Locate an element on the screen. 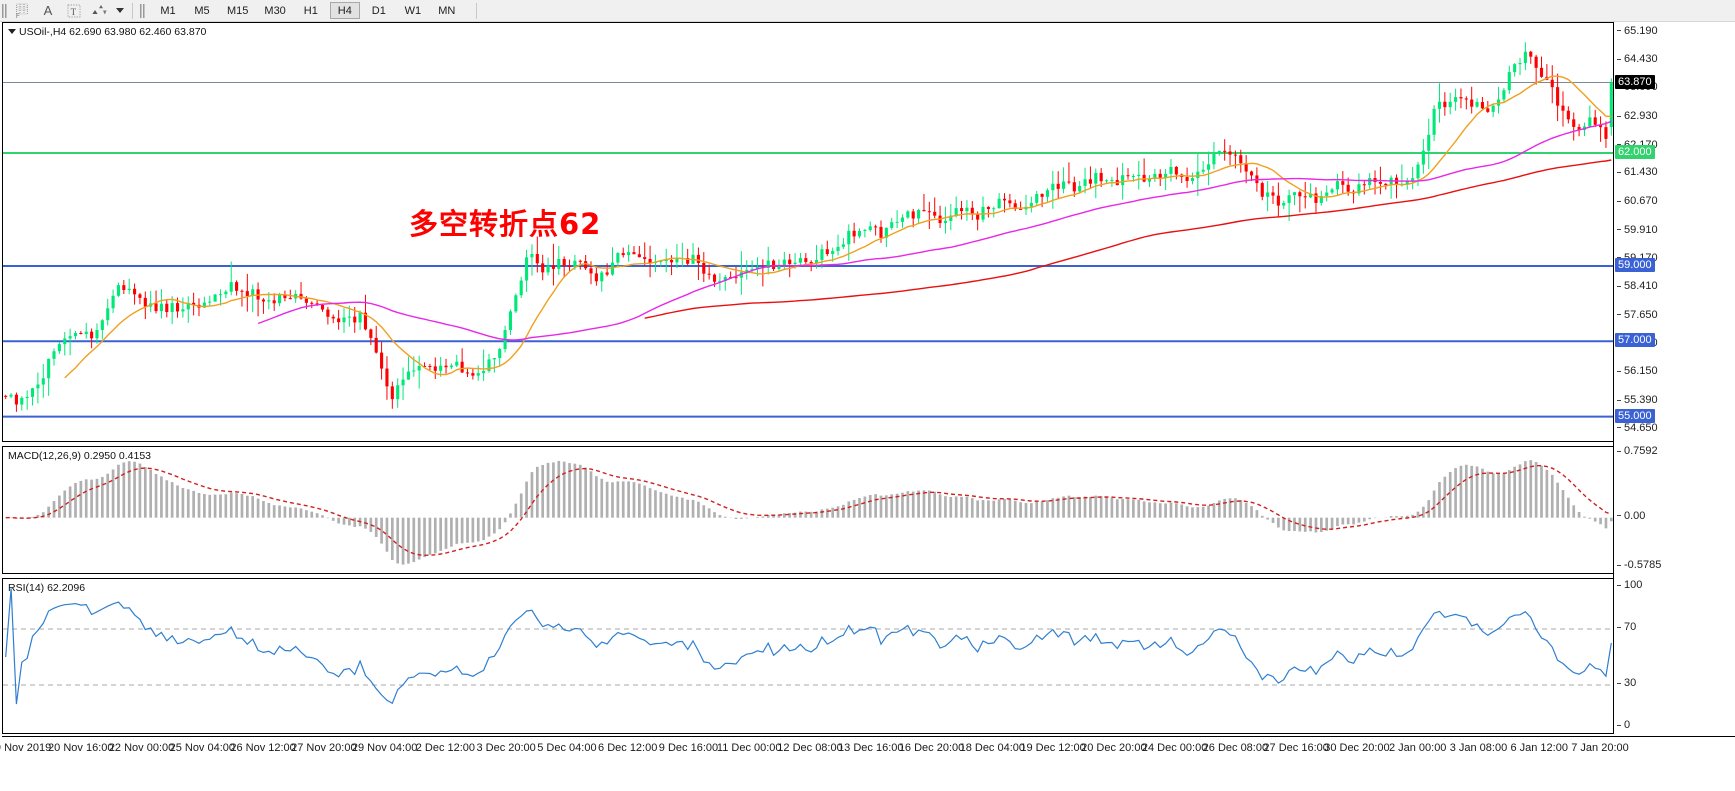  timeframe-m15: M15 is located at coordinates (238, 10).